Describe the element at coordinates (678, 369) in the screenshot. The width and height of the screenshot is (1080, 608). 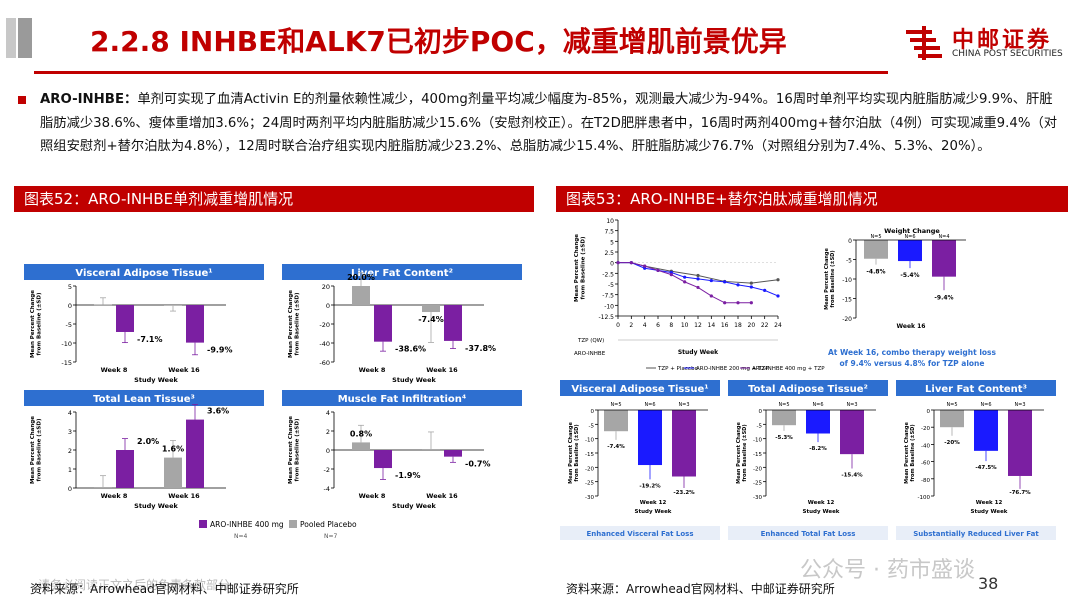
I see `legend-label: TZP + Placebo` at that location.